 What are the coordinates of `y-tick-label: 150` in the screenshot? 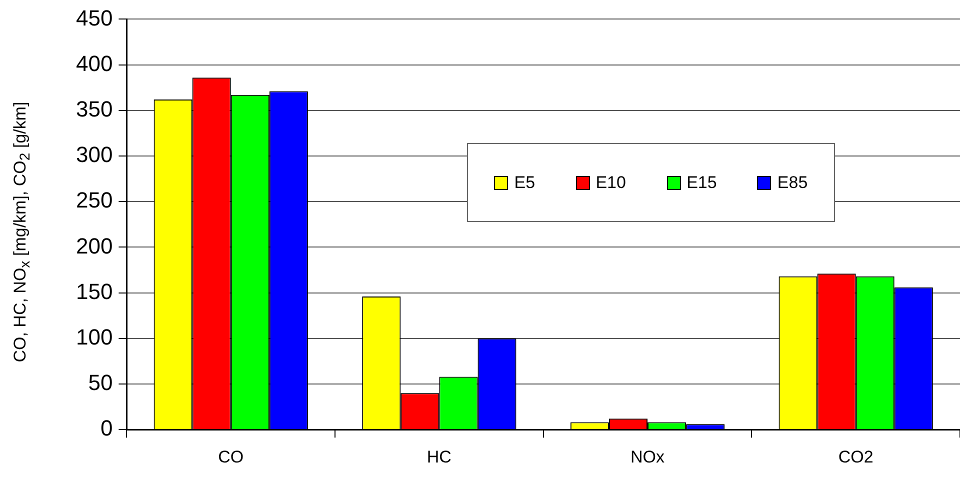 It's located at (94, 291).